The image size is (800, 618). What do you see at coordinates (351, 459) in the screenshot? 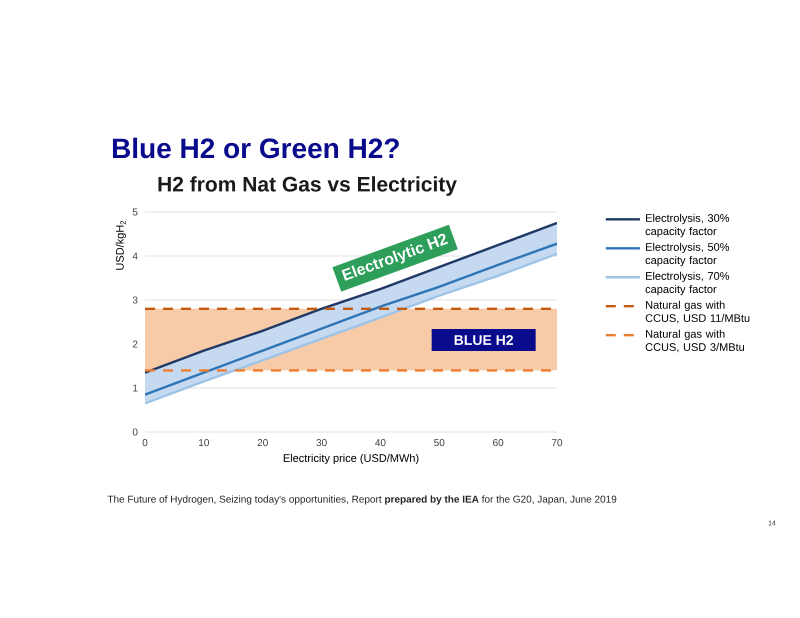
I see `x-axis-title: Electricity price (USD/MWh)` at bounding box center [351, 459].